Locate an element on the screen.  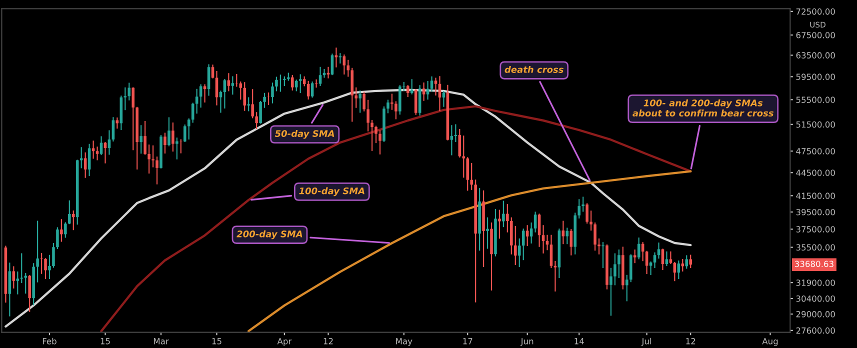
y-tick-label: 30400.00 is located at coordinates (815, 298).